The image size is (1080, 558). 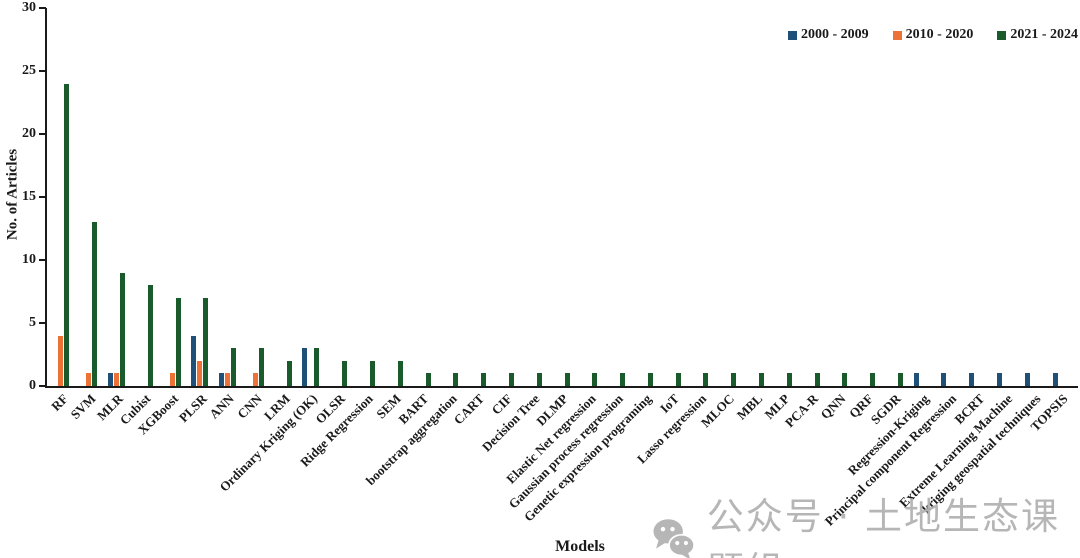 I want to click on watermark-text: 公众号 · 土地生态课题组, so click(x=883, y=526).